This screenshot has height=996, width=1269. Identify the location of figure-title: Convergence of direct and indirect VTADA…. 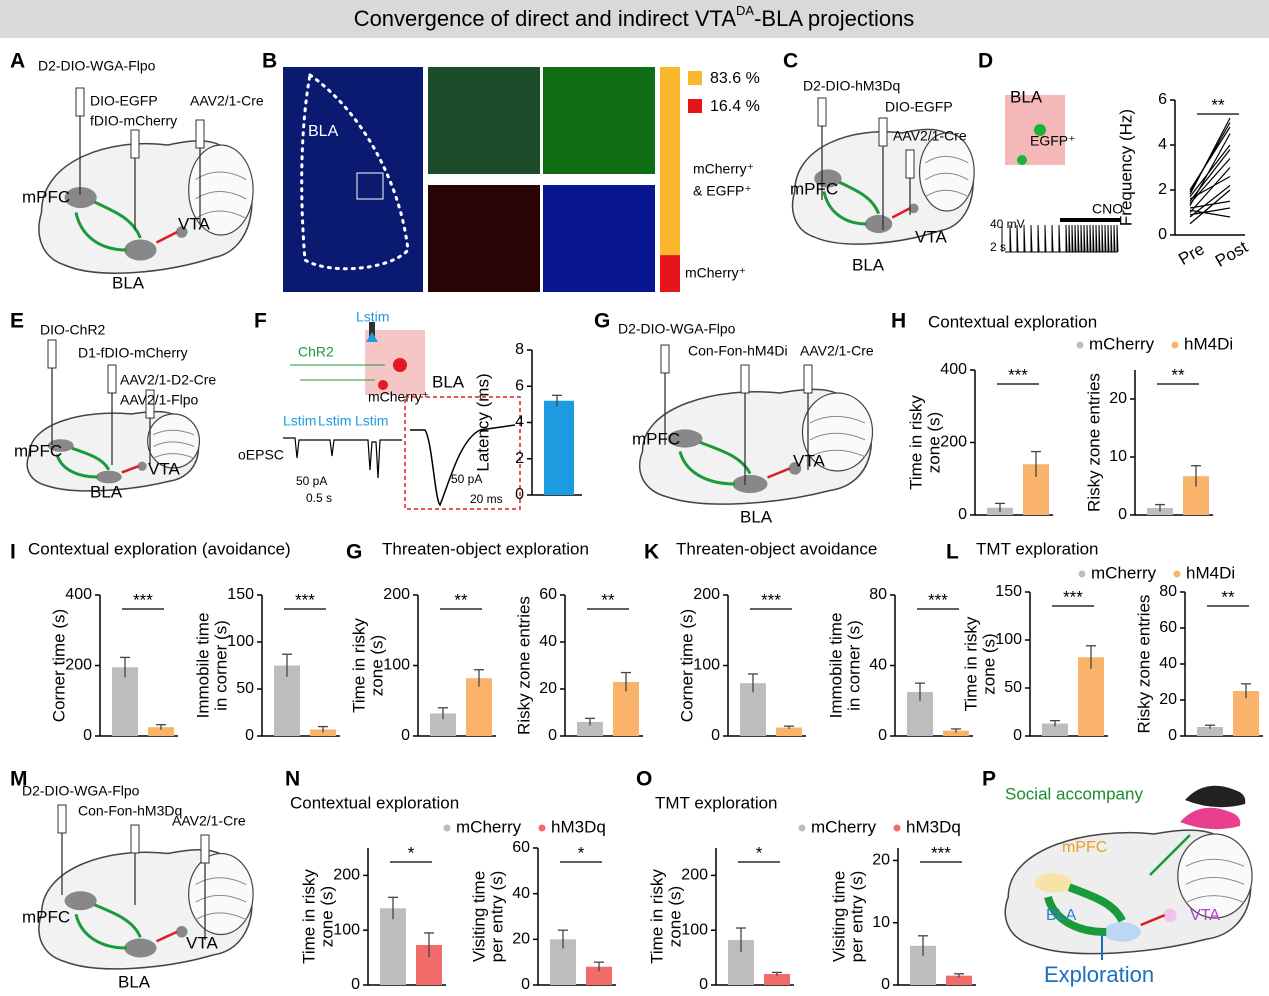
(634, 16).